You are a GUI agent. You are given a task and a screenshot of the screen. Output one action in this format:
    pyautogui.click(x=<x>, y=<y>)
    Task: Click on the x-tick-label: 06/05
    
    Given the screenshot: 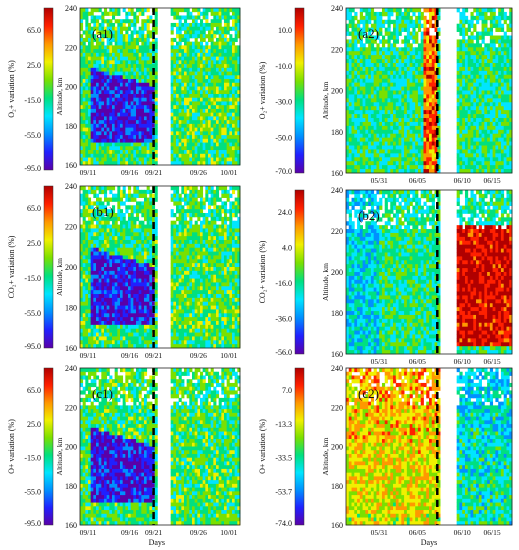 What is the action you would take?
    pyautogui.click(x=417, y=180)
    